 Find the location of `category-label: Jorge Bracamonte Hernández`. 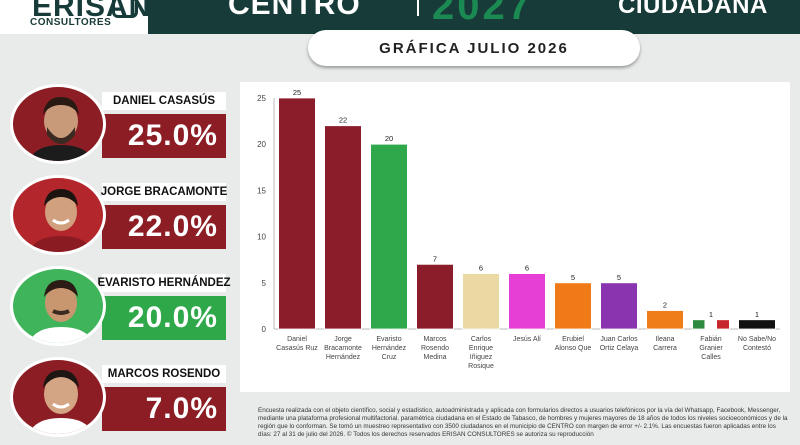

category-label: Jorge Bracamonte Hernández is located at coordinates (343, 348).